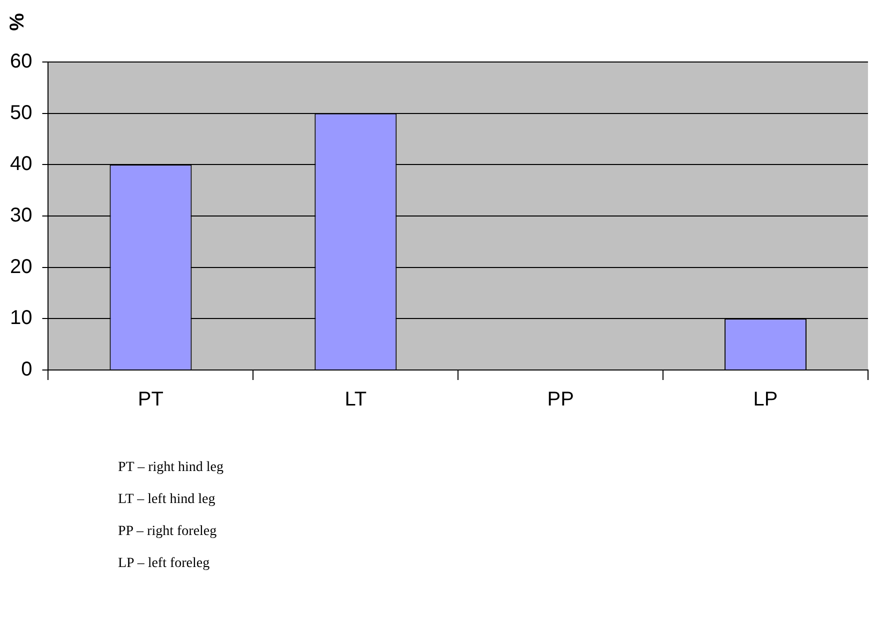 The image size is (869, 617). I want to click on y-tick-label: 50, so click(21, 113).